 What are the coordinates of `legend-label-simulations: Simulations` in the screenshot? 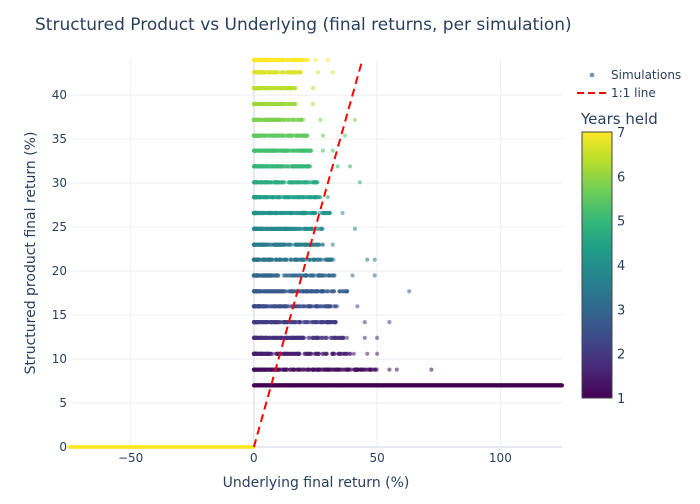 It's located at (646, 75).